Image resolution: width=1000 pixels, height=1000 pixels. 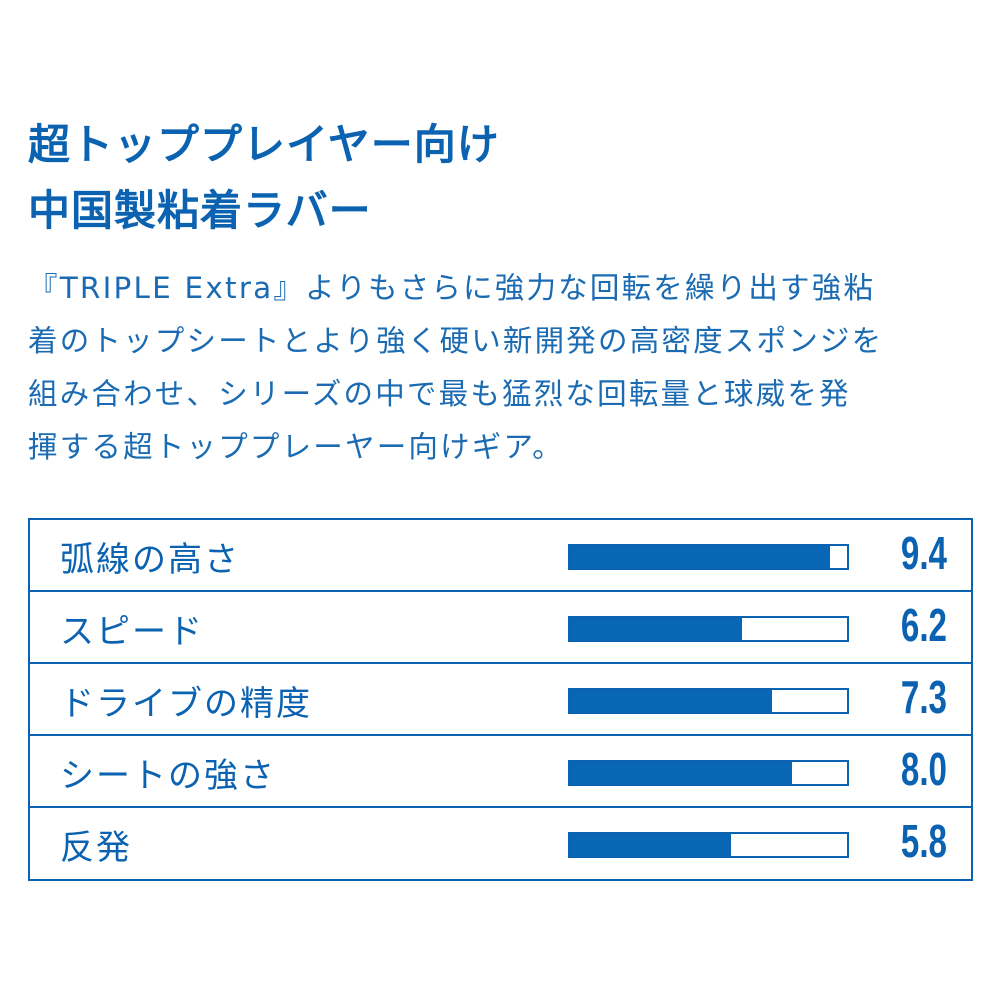 What do you see at coordinates (500, 772) in the screenshot?
I see `rating-row: シートの強さ 8.0` at bounding box center [500, 772].